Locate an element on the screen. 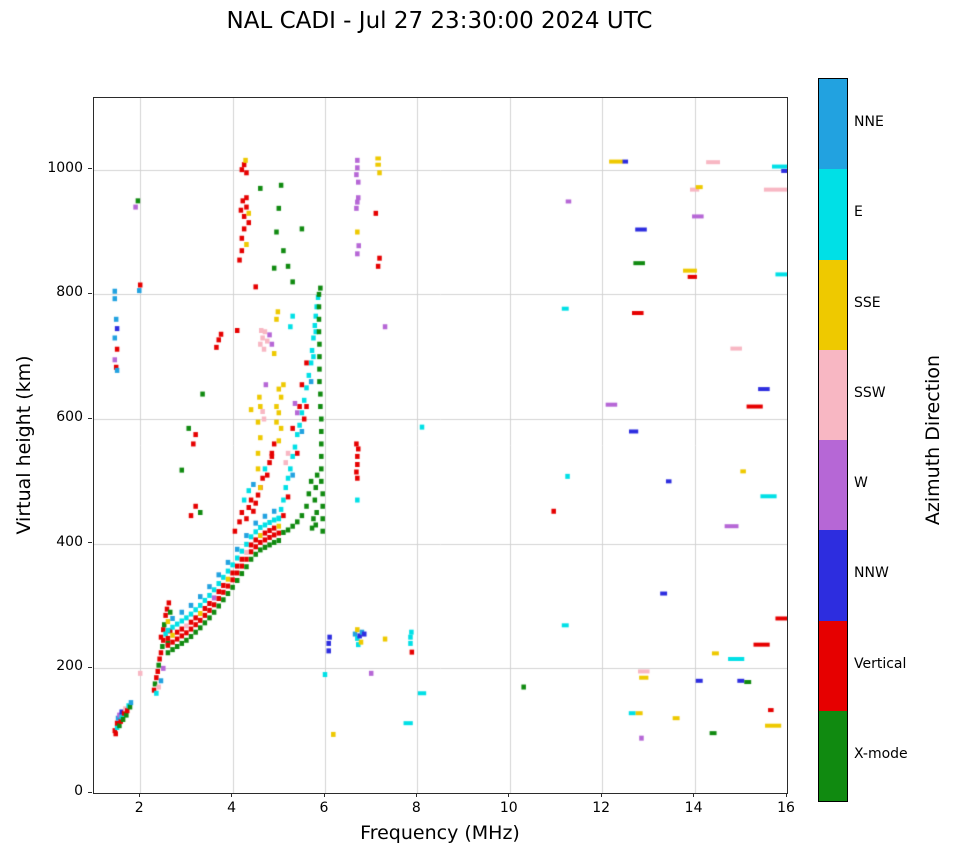  colorbar-label-e: E is located at coordinates (858, 212).